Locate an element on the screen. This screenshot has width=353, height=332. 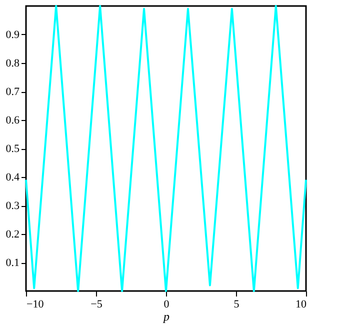
x-tick-label: 10 is located at coordinates (301, 304).